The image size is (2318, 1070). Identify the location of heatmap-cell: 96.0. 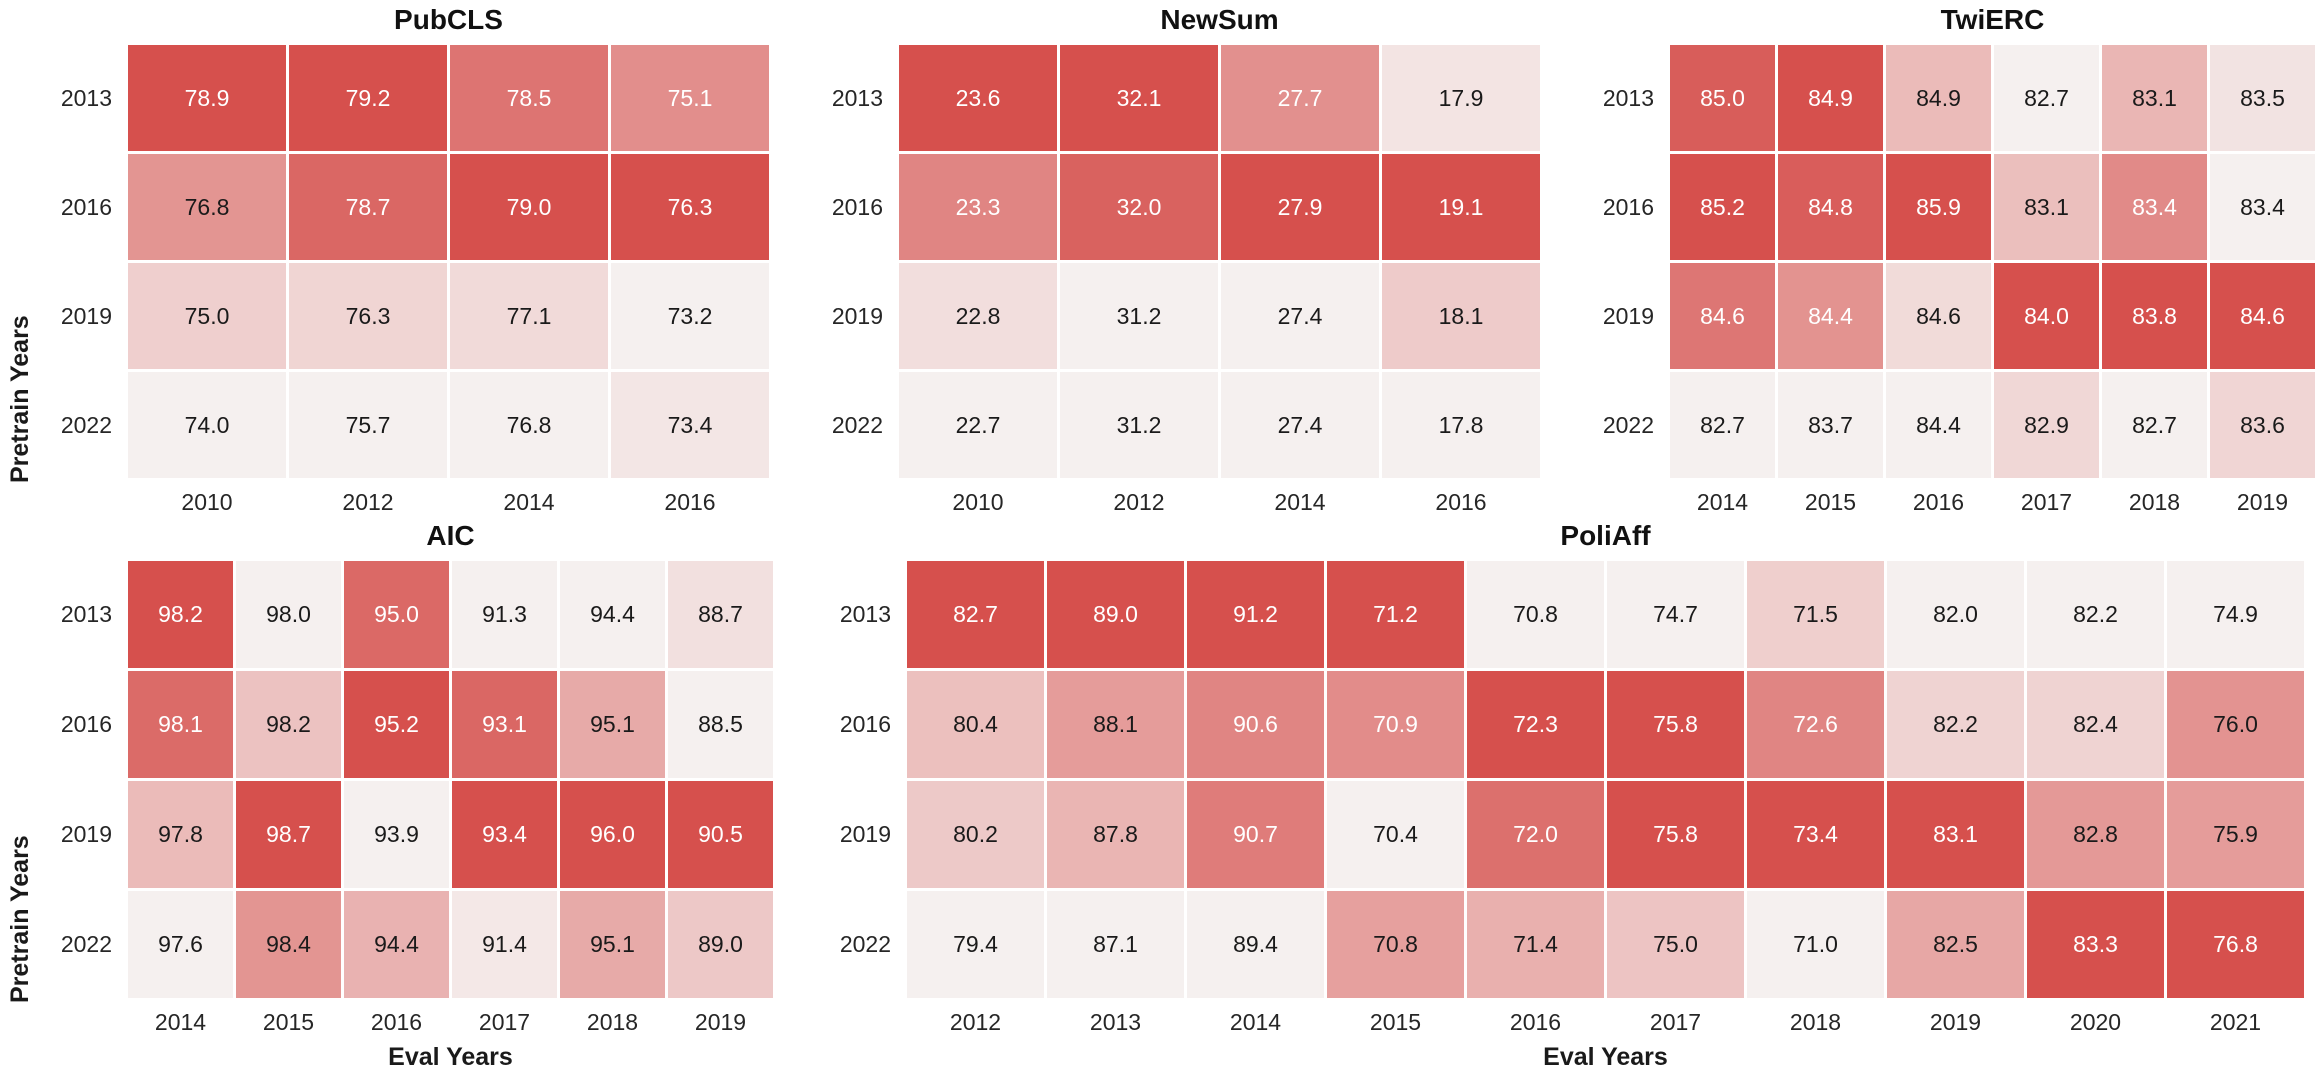
(612, 834).